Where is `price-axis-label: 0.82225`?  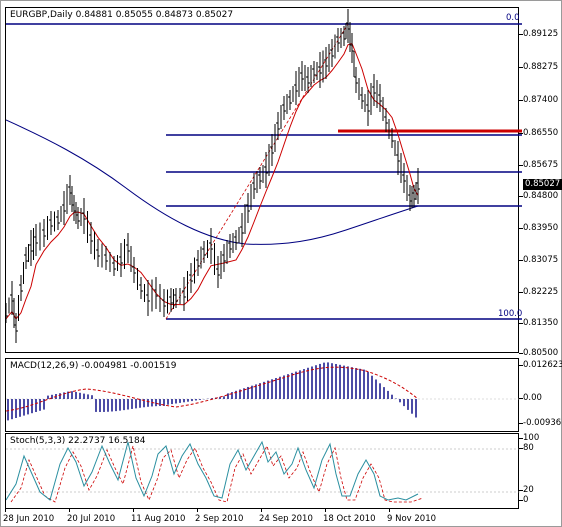
price-axis-label: 0.82225 is located at coordinates (538, 292).